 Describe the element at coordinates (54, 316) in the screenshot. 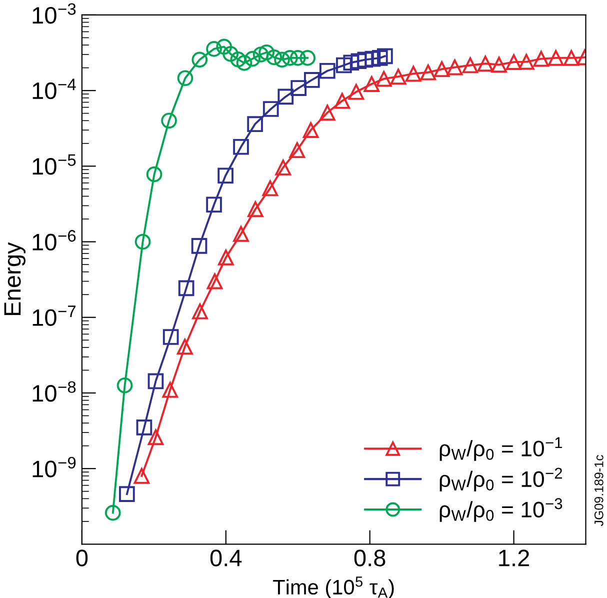

I see `y-tick-label: 10$^{−7}$` at that location.